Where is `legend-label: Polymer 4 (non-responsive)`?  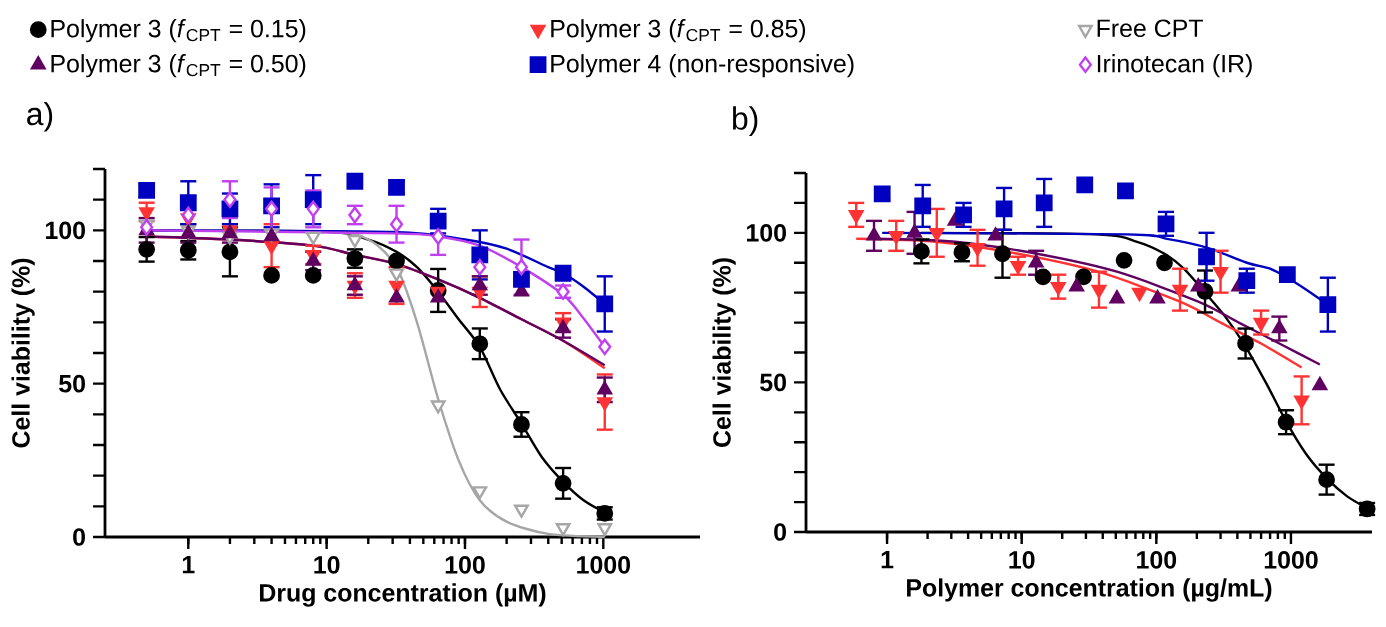 legend-label: Polymer 4 (non-responsive) is located at coordinates (702, 66).